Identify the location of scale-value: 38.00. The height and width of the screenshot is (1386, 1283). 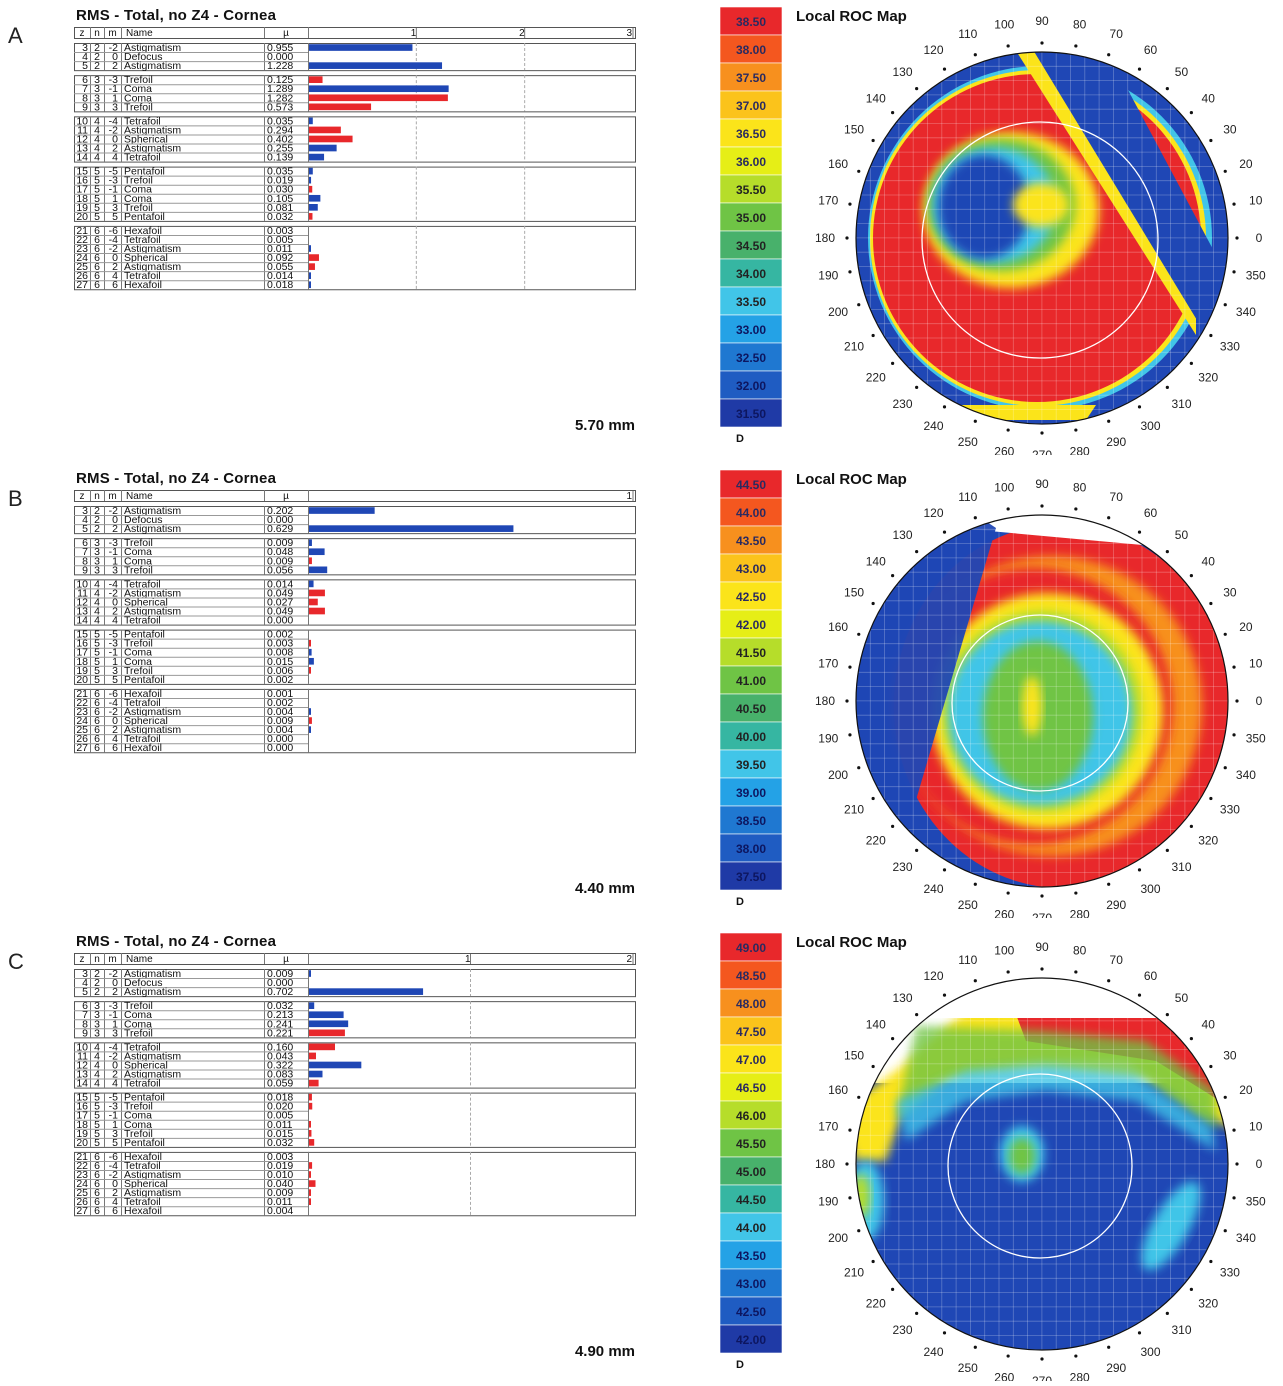
(751, 849).